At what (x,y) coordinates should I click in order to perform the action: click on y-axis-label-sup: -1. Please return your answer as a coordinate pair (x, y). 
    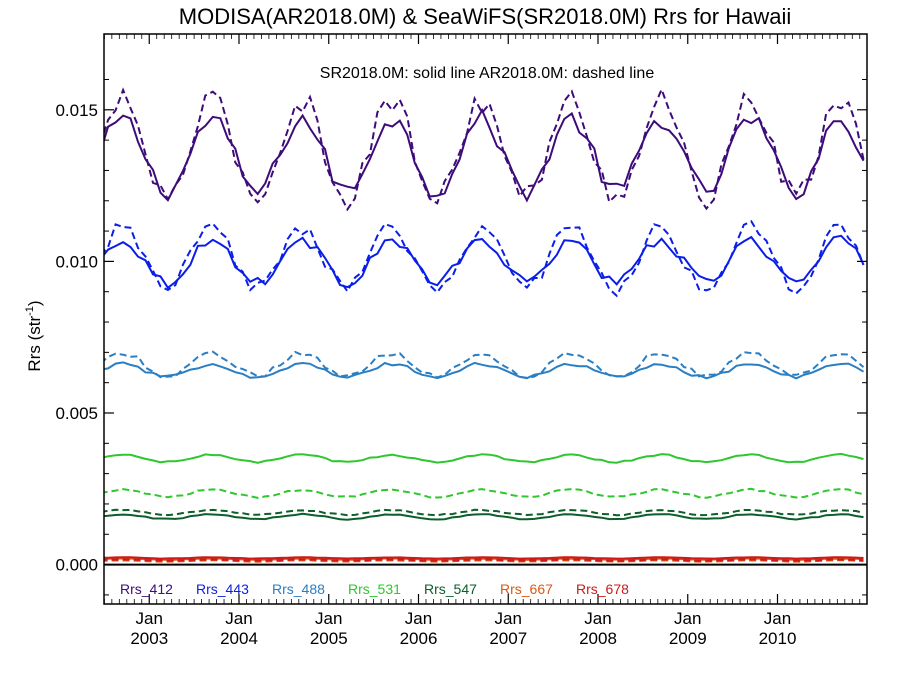
    Looking at the image, I should click on (30, 311).